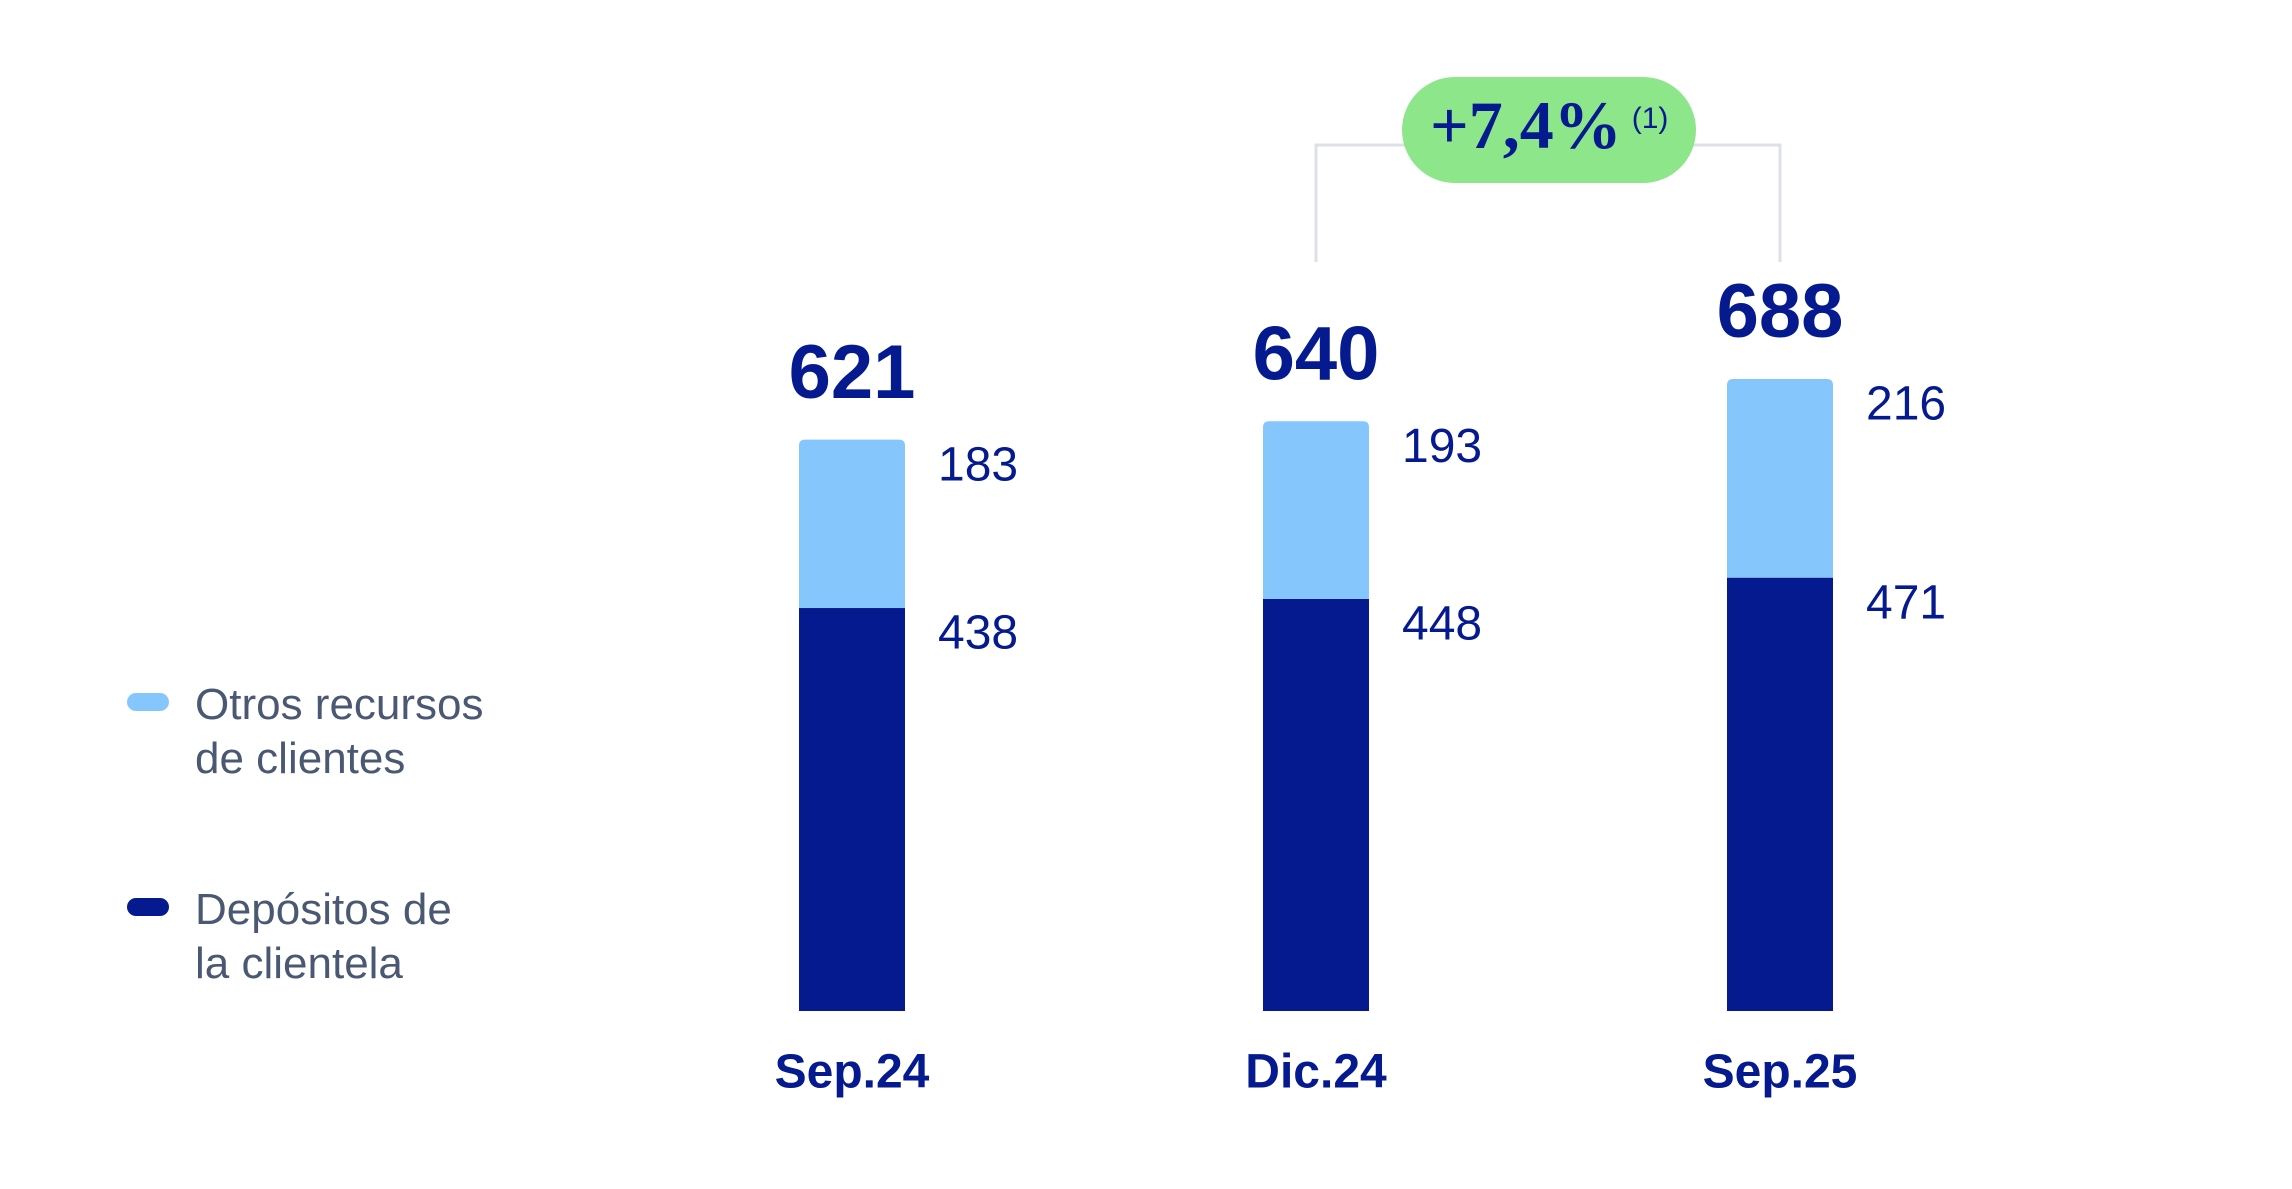  What do you see at coordinates (339, 731) in the screenshot?
I see `legend-label: Otros recursos de clientes` at bounding box center [339, 731].